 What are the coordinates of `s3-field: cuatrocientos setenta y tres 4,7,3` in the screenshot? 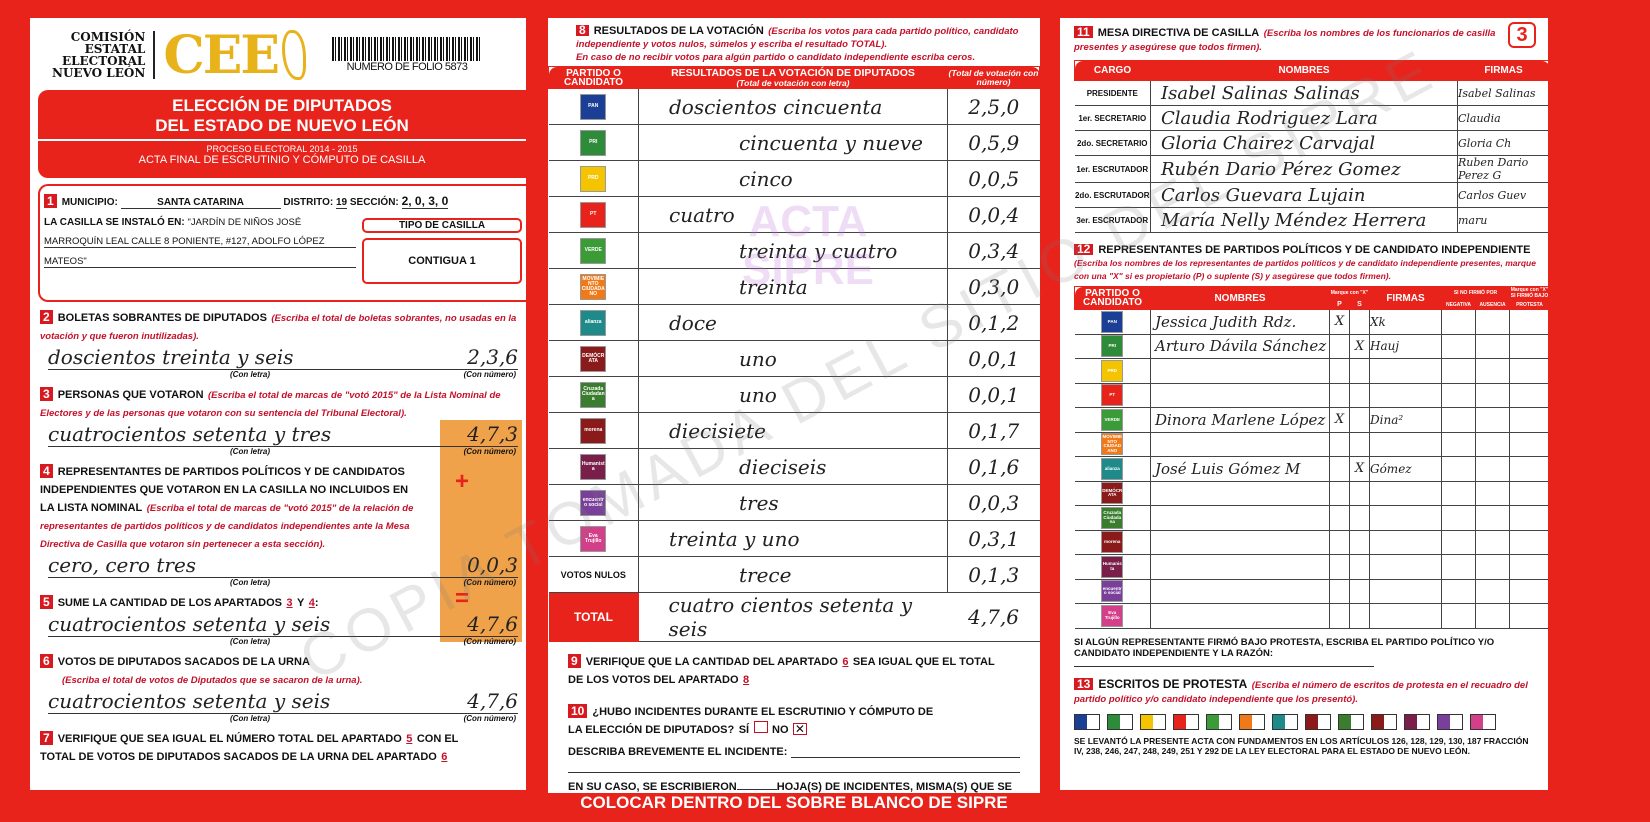 It's located at (283, 434).